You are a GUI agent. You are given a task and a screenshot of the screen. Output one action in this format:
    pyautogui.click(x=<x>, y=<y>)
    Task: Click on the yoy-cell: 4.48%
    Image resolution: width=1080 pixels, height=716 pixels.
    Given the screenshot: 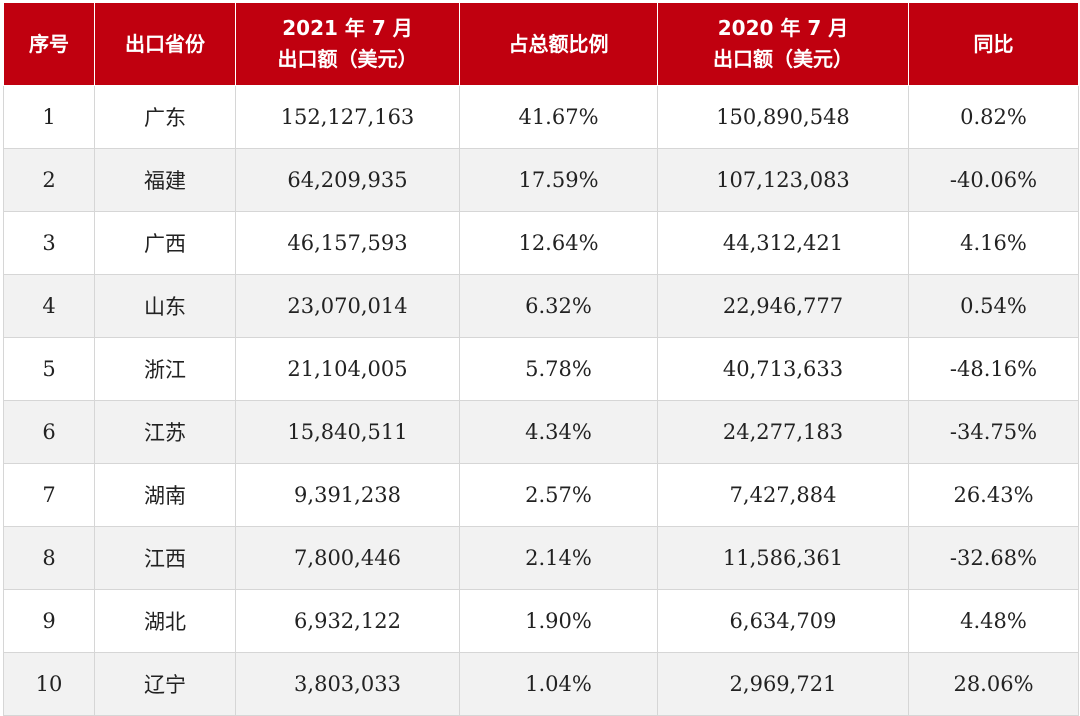 What is the action you would take?
    pyautogui.click(x=993, y=621)
    